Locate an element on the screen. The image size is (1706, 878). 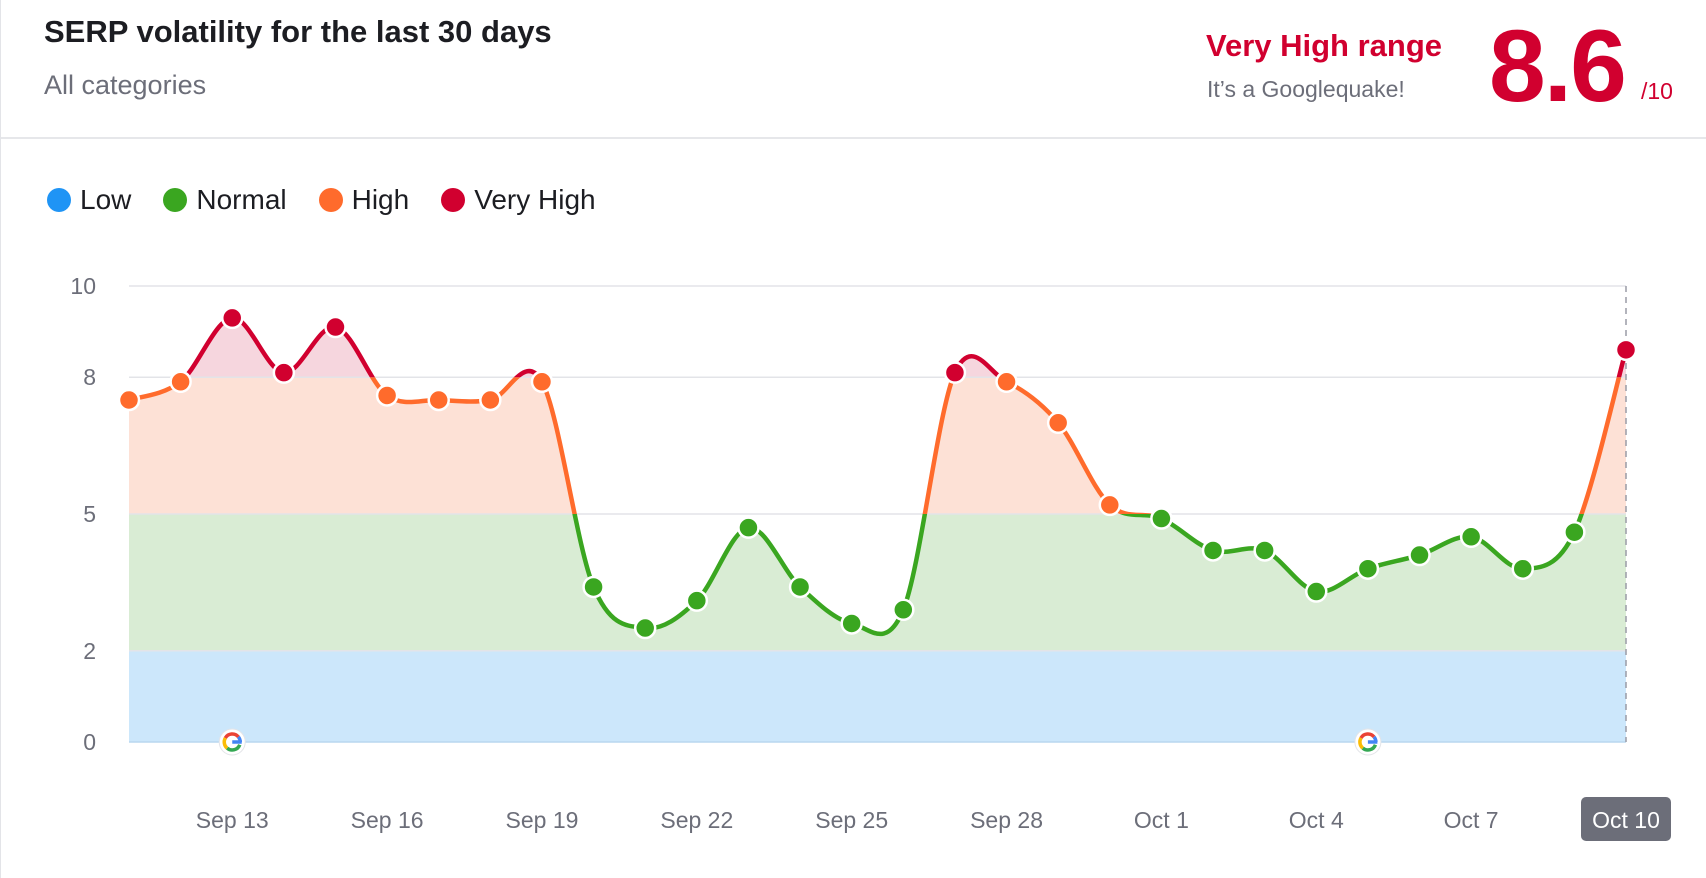
band-fill-low is located at coordinates (877, 696).